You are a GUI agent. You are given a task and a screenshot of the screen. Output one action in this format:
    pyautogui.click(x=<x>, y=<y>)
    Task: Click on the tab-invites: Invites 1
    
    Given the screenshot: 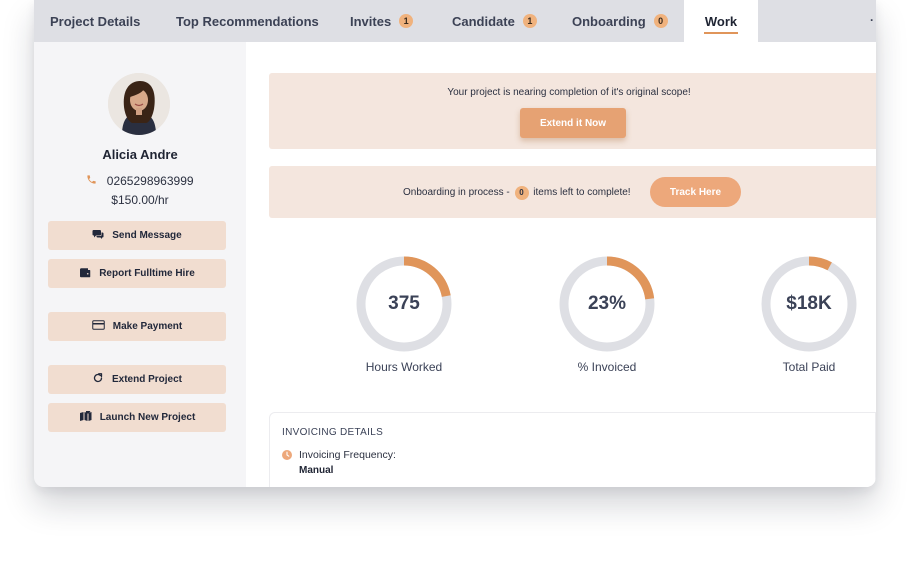 What is the action you would take?
    pyautogui.click(x=382, y=21)
    